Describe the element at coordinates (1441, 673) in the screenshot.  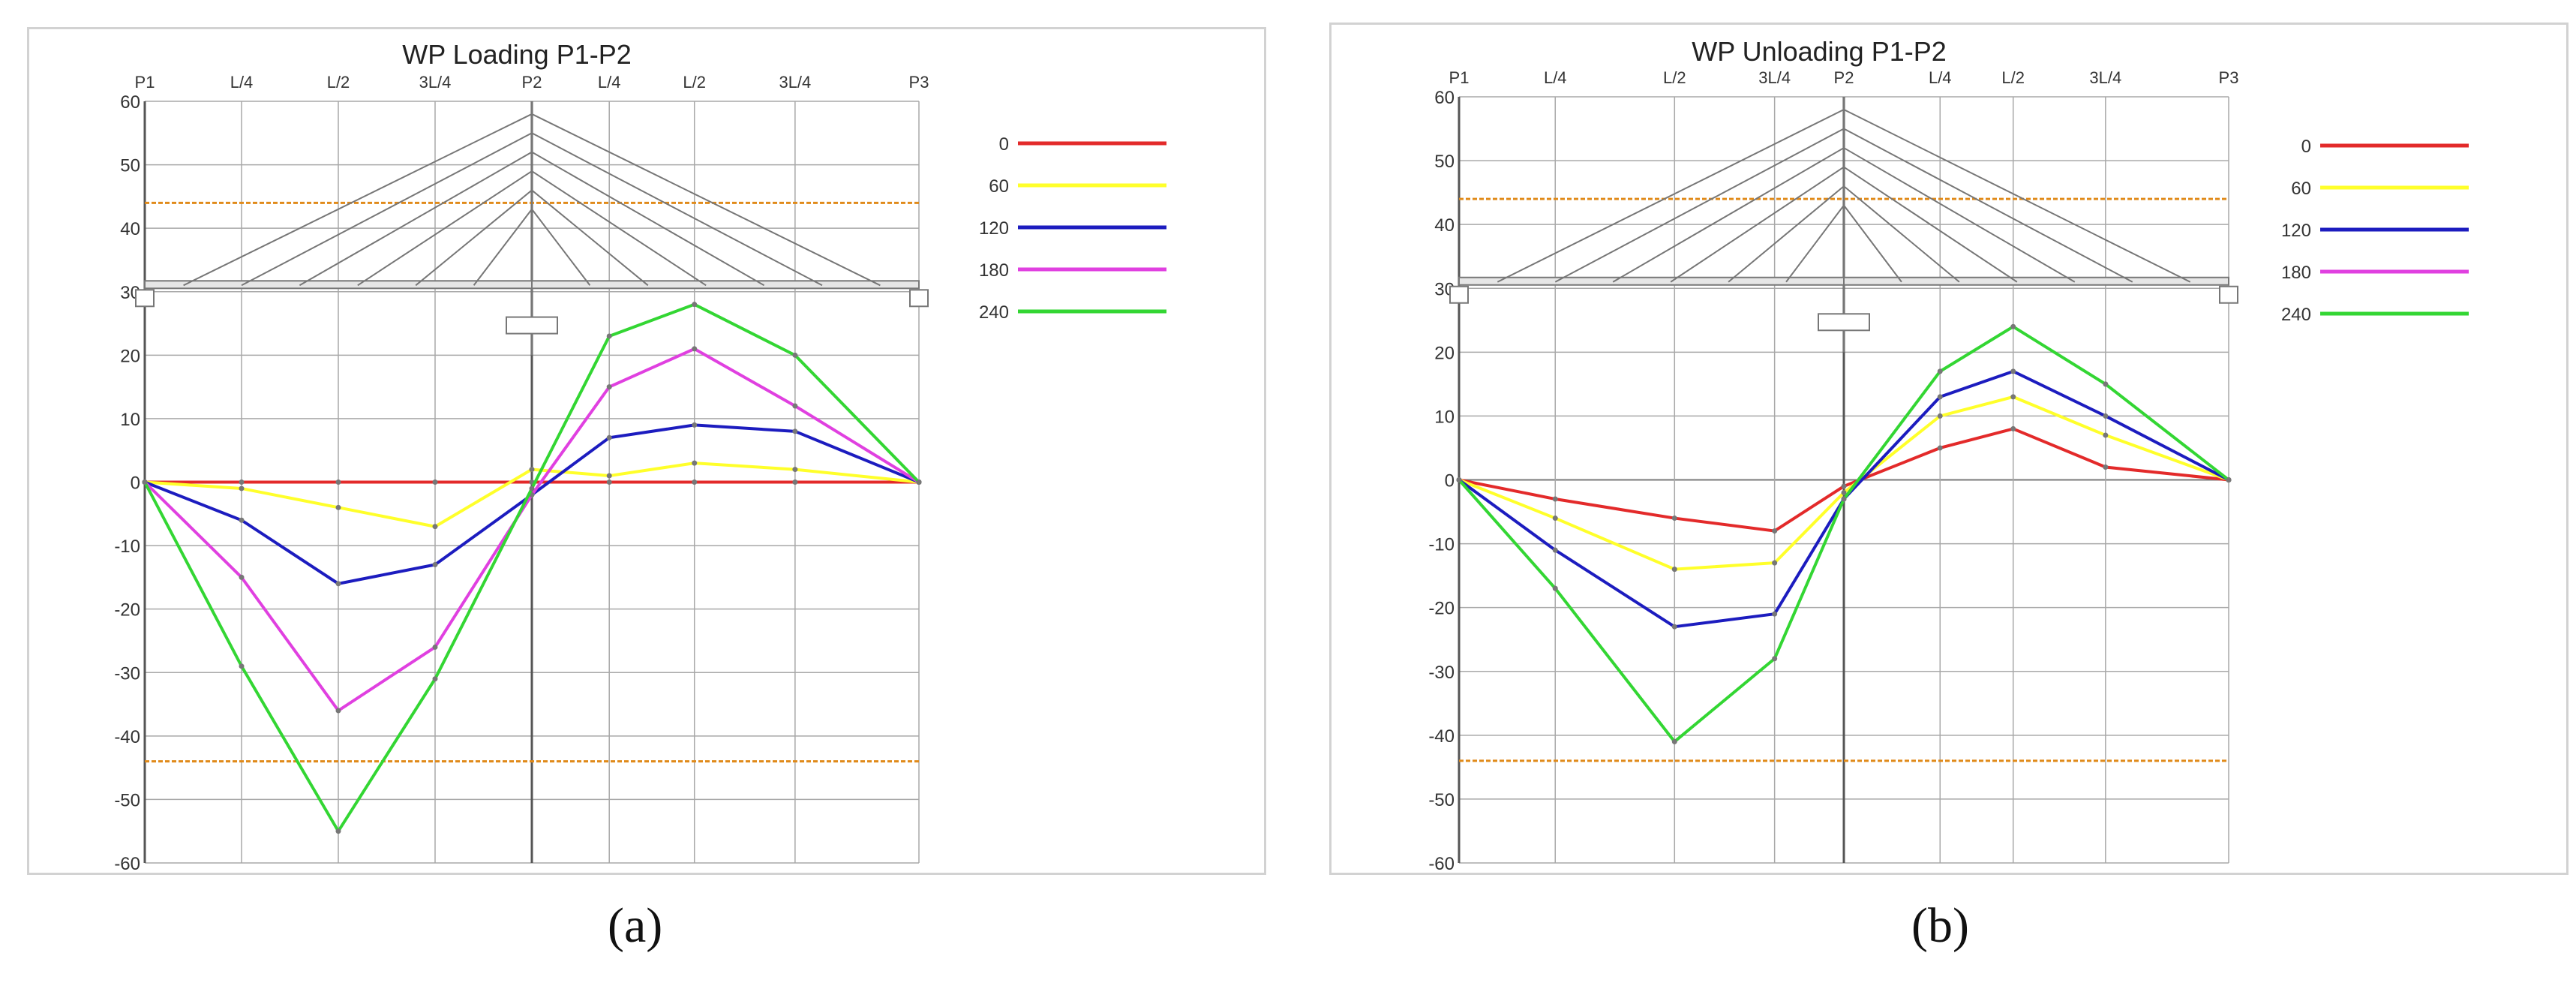
I see `y-tick-label: -30` at that location.